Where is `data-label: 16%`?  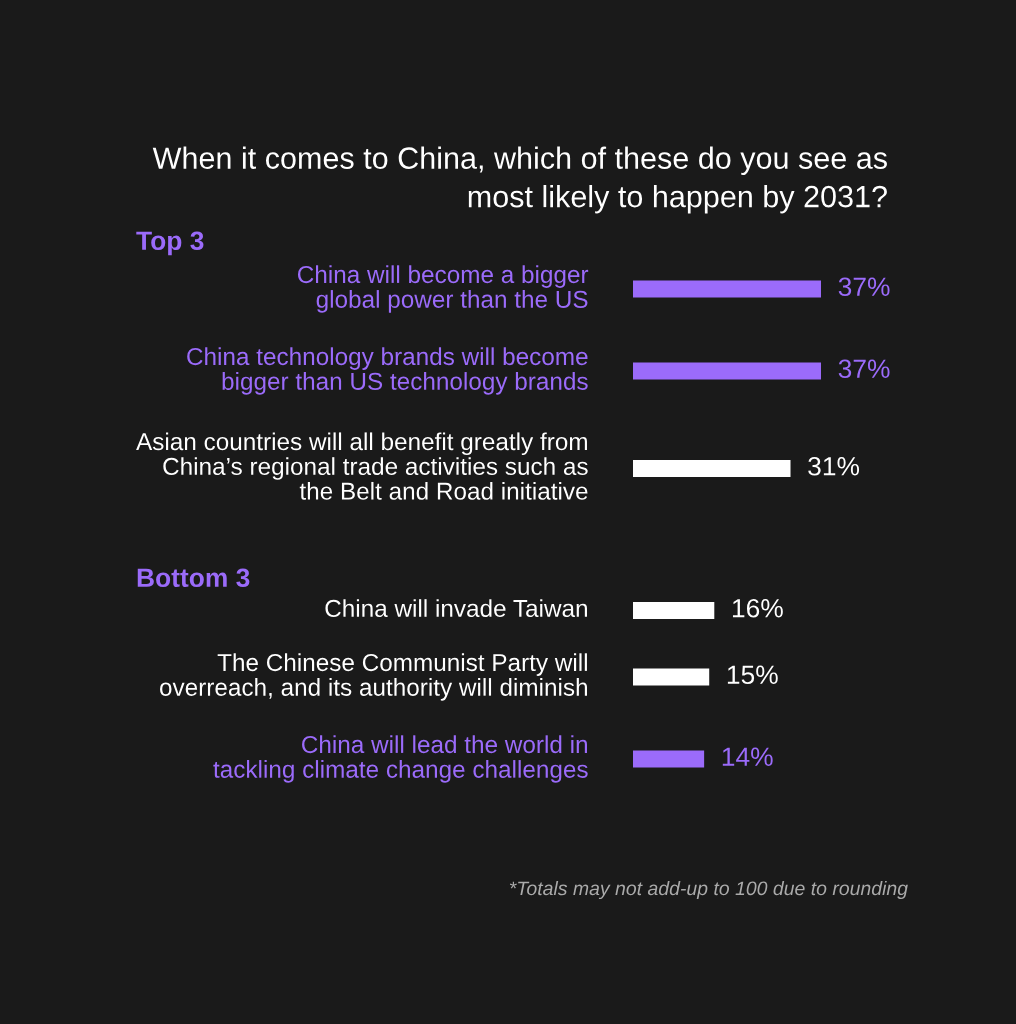
data-label: 16% is located at coordinates (757, 608).